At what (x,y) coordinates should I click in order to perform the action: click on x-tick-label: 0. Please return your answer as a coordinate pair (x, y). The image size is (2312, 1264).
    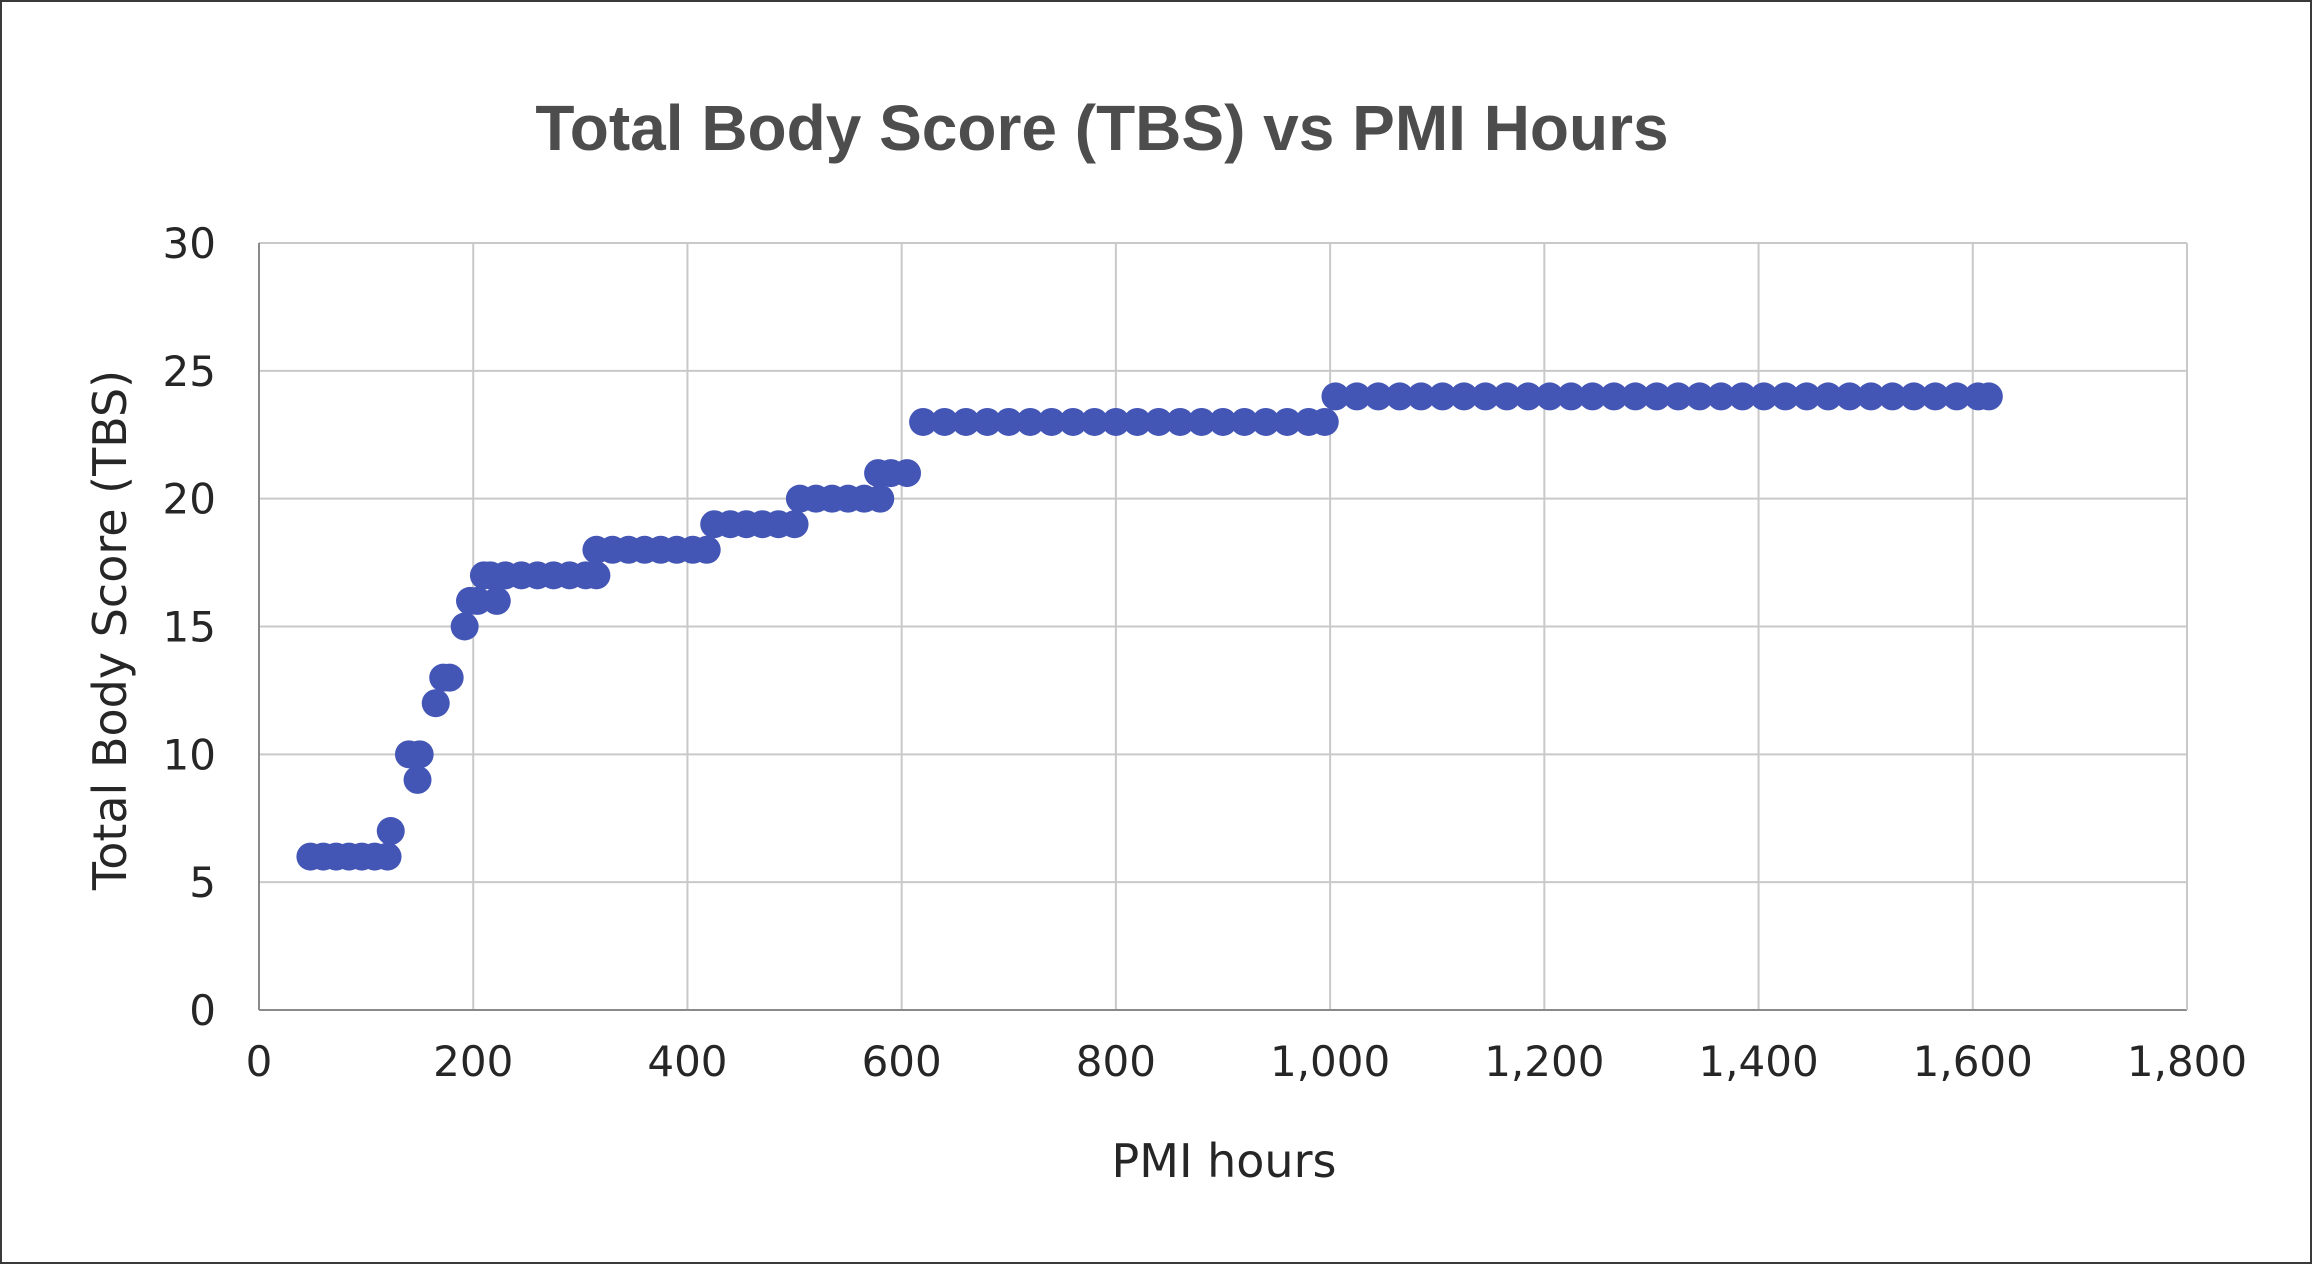
    Looking at the image, I should click on (259, 1061).